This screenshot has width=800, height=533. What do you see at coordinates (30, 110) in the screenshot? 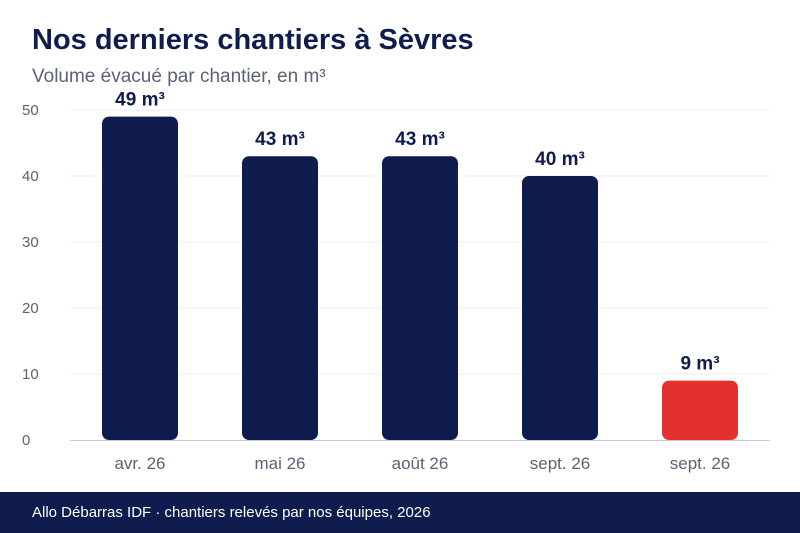
I see `y-tick-label: 50` at bounding box center [30, 110].